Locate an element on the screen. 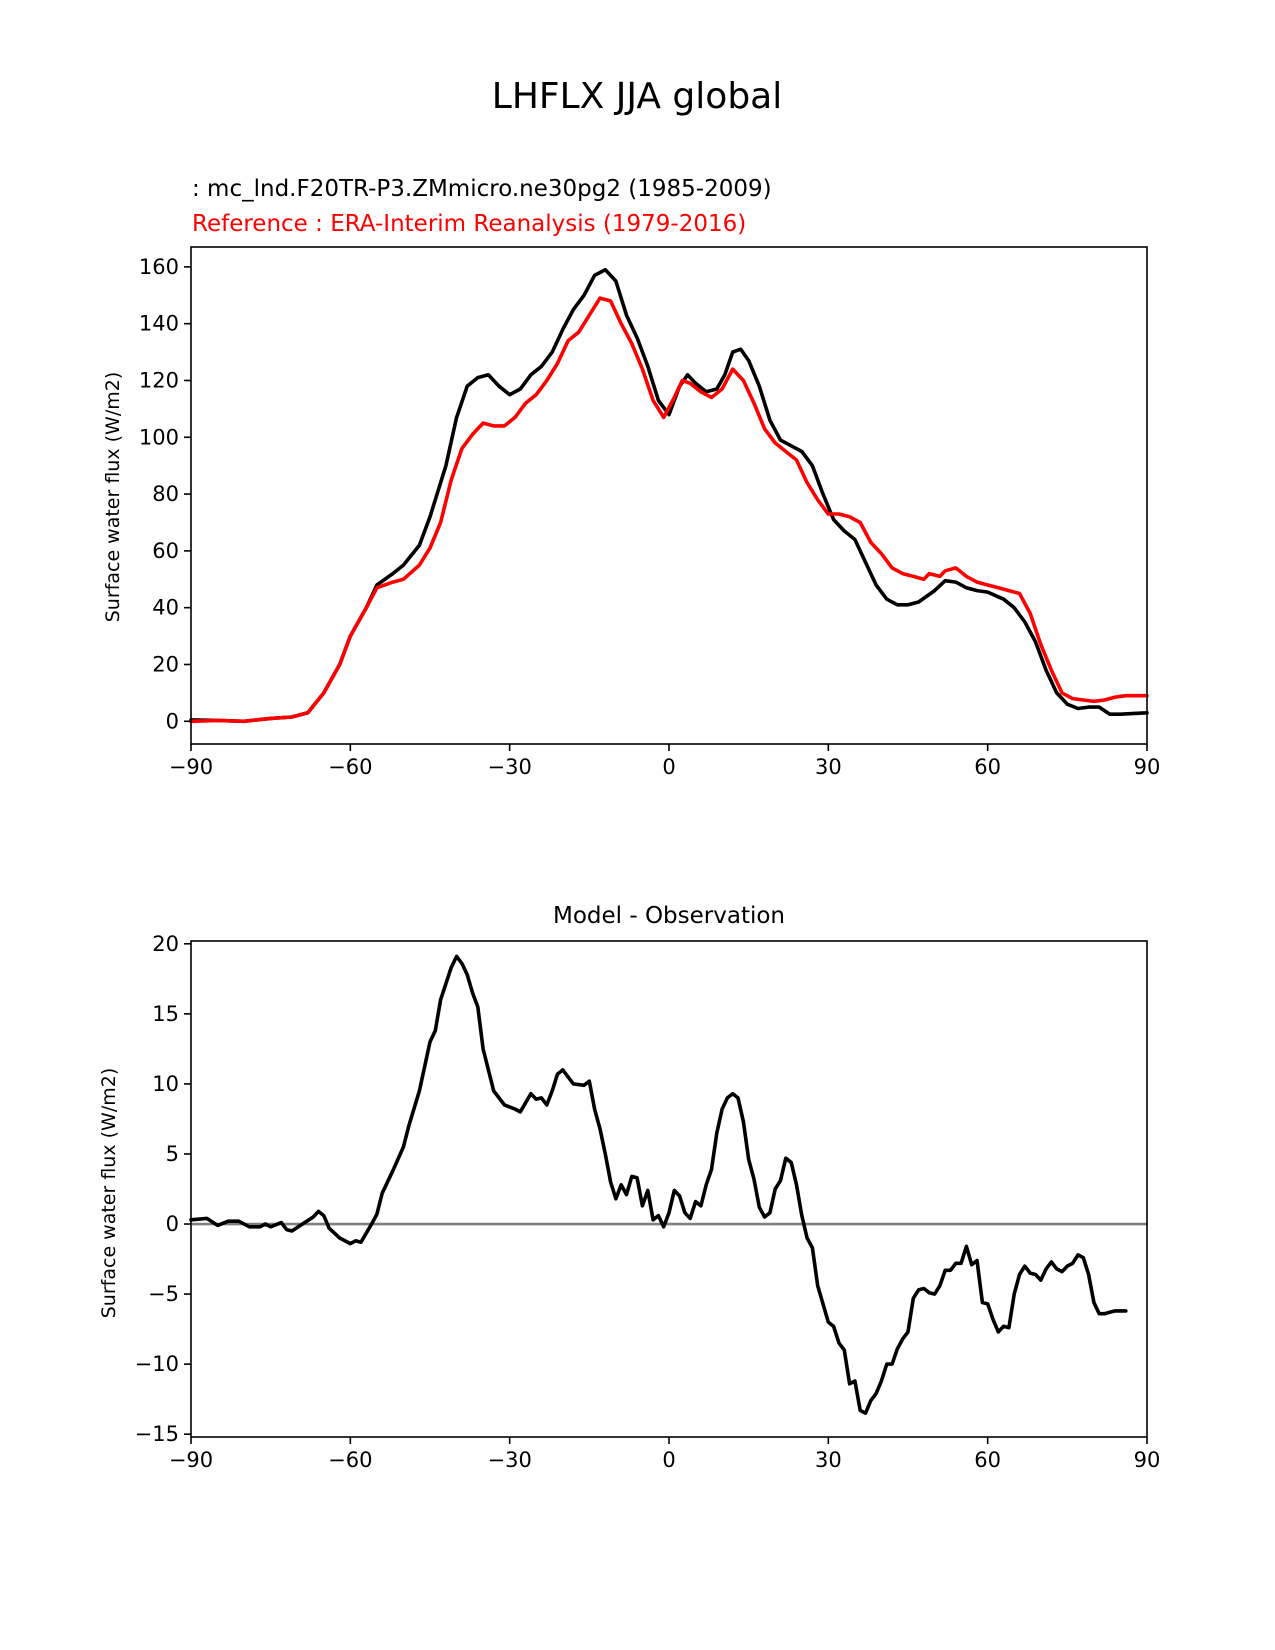 The height and width of the screenshot is (1650, 1275). y-tick-label: 40 is located at coordinates (165, 608).